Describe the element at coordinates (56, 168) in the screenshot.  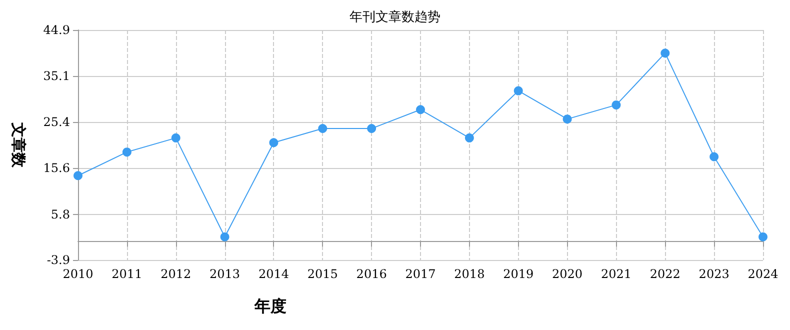
I see `y-tick-label: 15.6` at that location.